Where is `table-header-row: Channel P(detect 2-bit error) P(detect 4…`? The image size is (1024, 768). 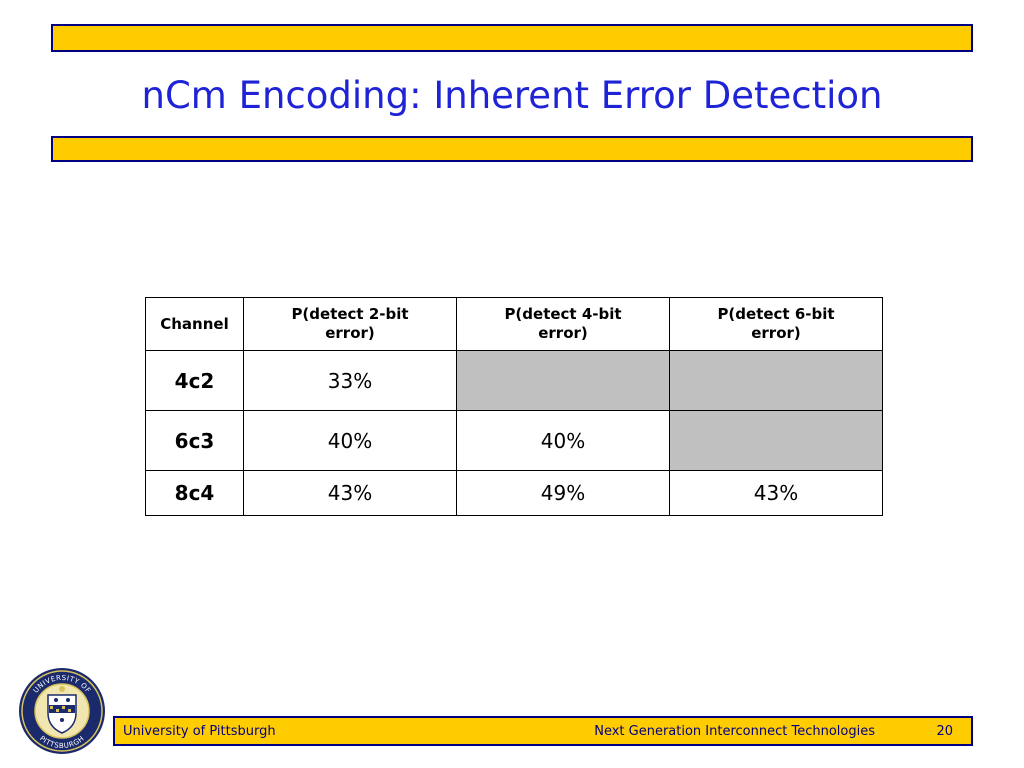
table-header-row: Channel P(detect 2-bit error) P(detect 4… is located at coordinates (514, 324).